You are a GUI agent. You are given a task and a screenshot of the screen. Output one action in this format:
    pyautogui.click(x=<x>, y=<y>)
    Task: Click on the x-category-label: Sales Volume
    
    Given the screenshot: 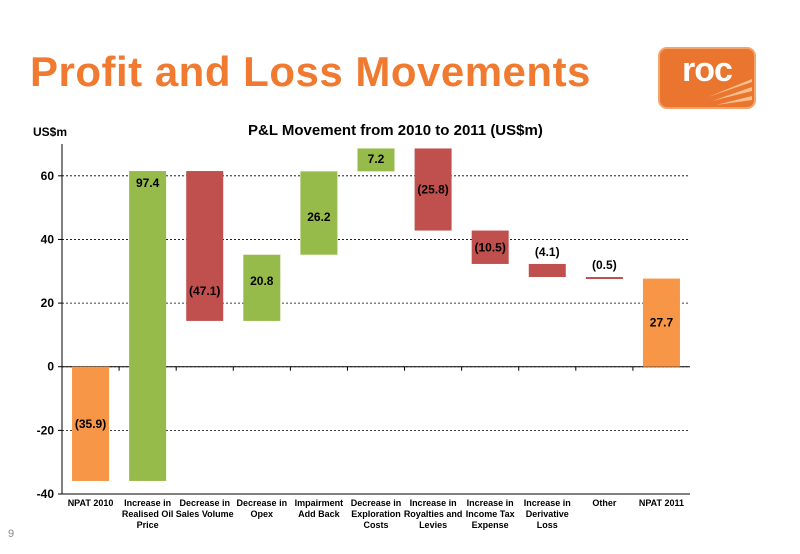 What is the action you would take?
    pyautogui.click(x=205, y=514)
    